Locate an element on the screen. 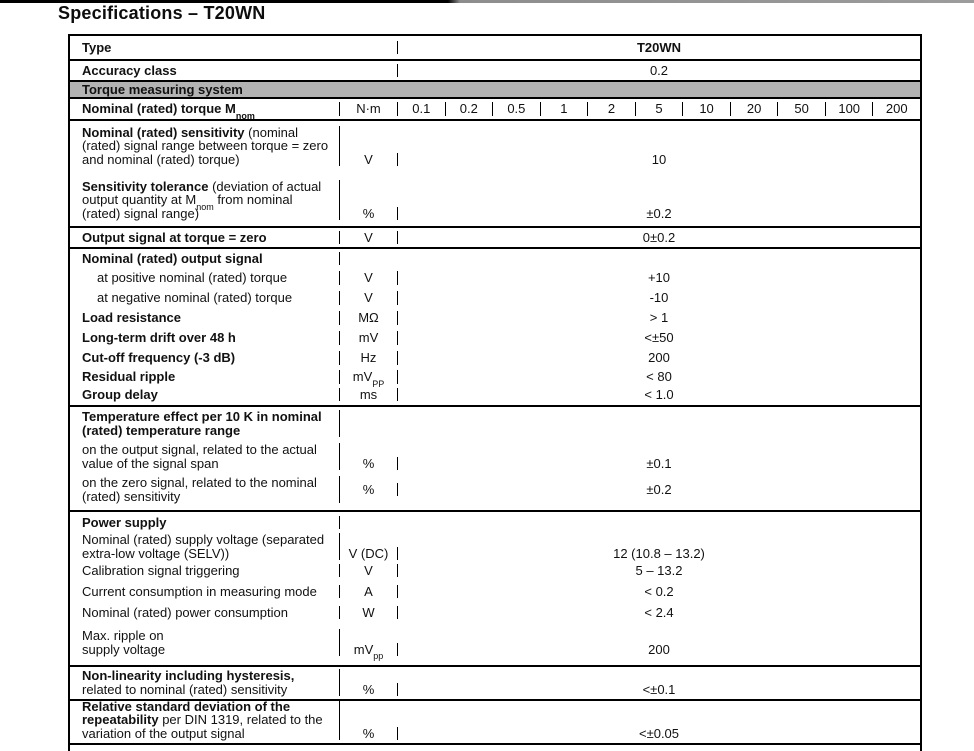 The image size is (974, 751). spec-row-calibration: Calibration signal triggering V 5 – 13.2 is located at coordinates (495, 570).